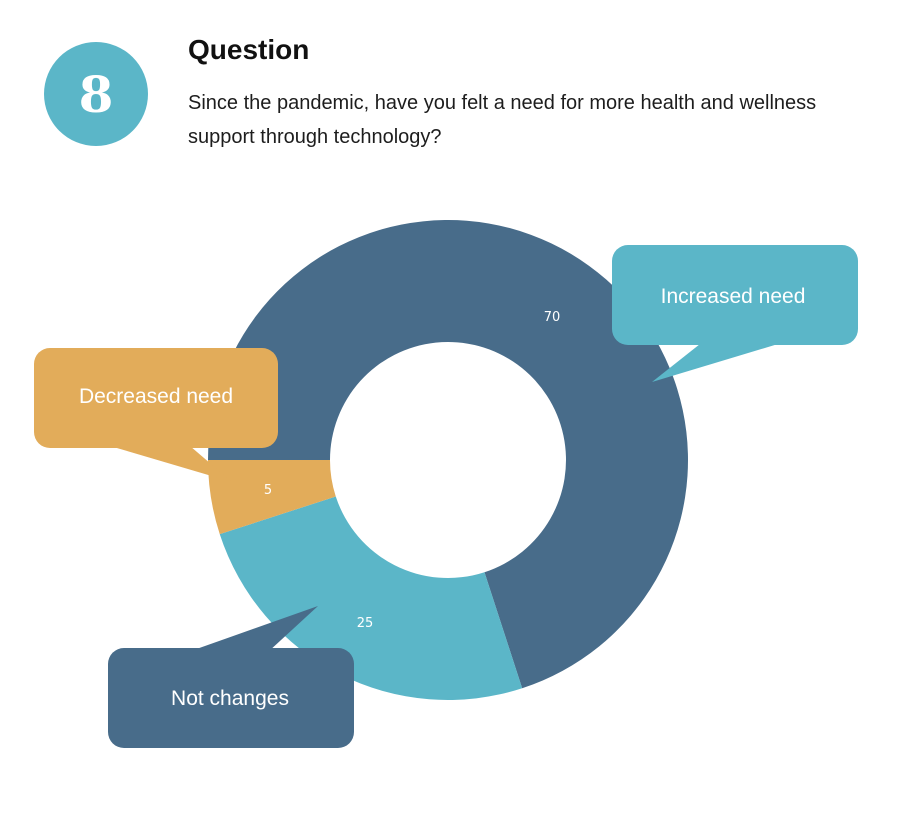 The height and width of the screenshot is (815, 908). I want to click on callout-not-changes-box, so click(231, 698).